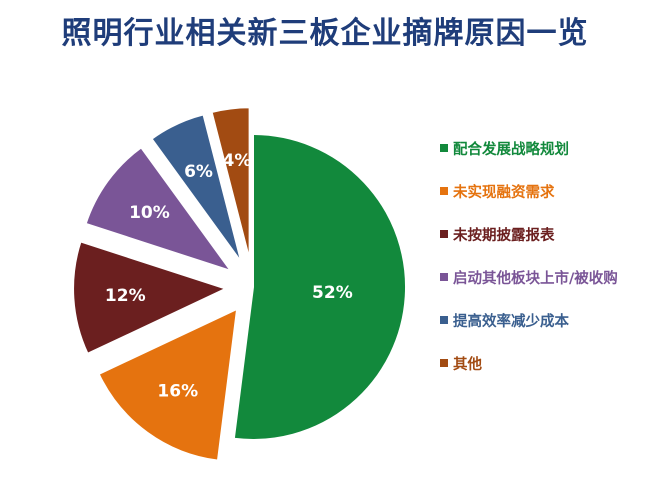 Image resolution: width=650 pixels, height=481 pixels. Describe the element at coordinates (511, 149) in the screenshot. I see `legend-label-1: 配合发展战略规划` at that location.